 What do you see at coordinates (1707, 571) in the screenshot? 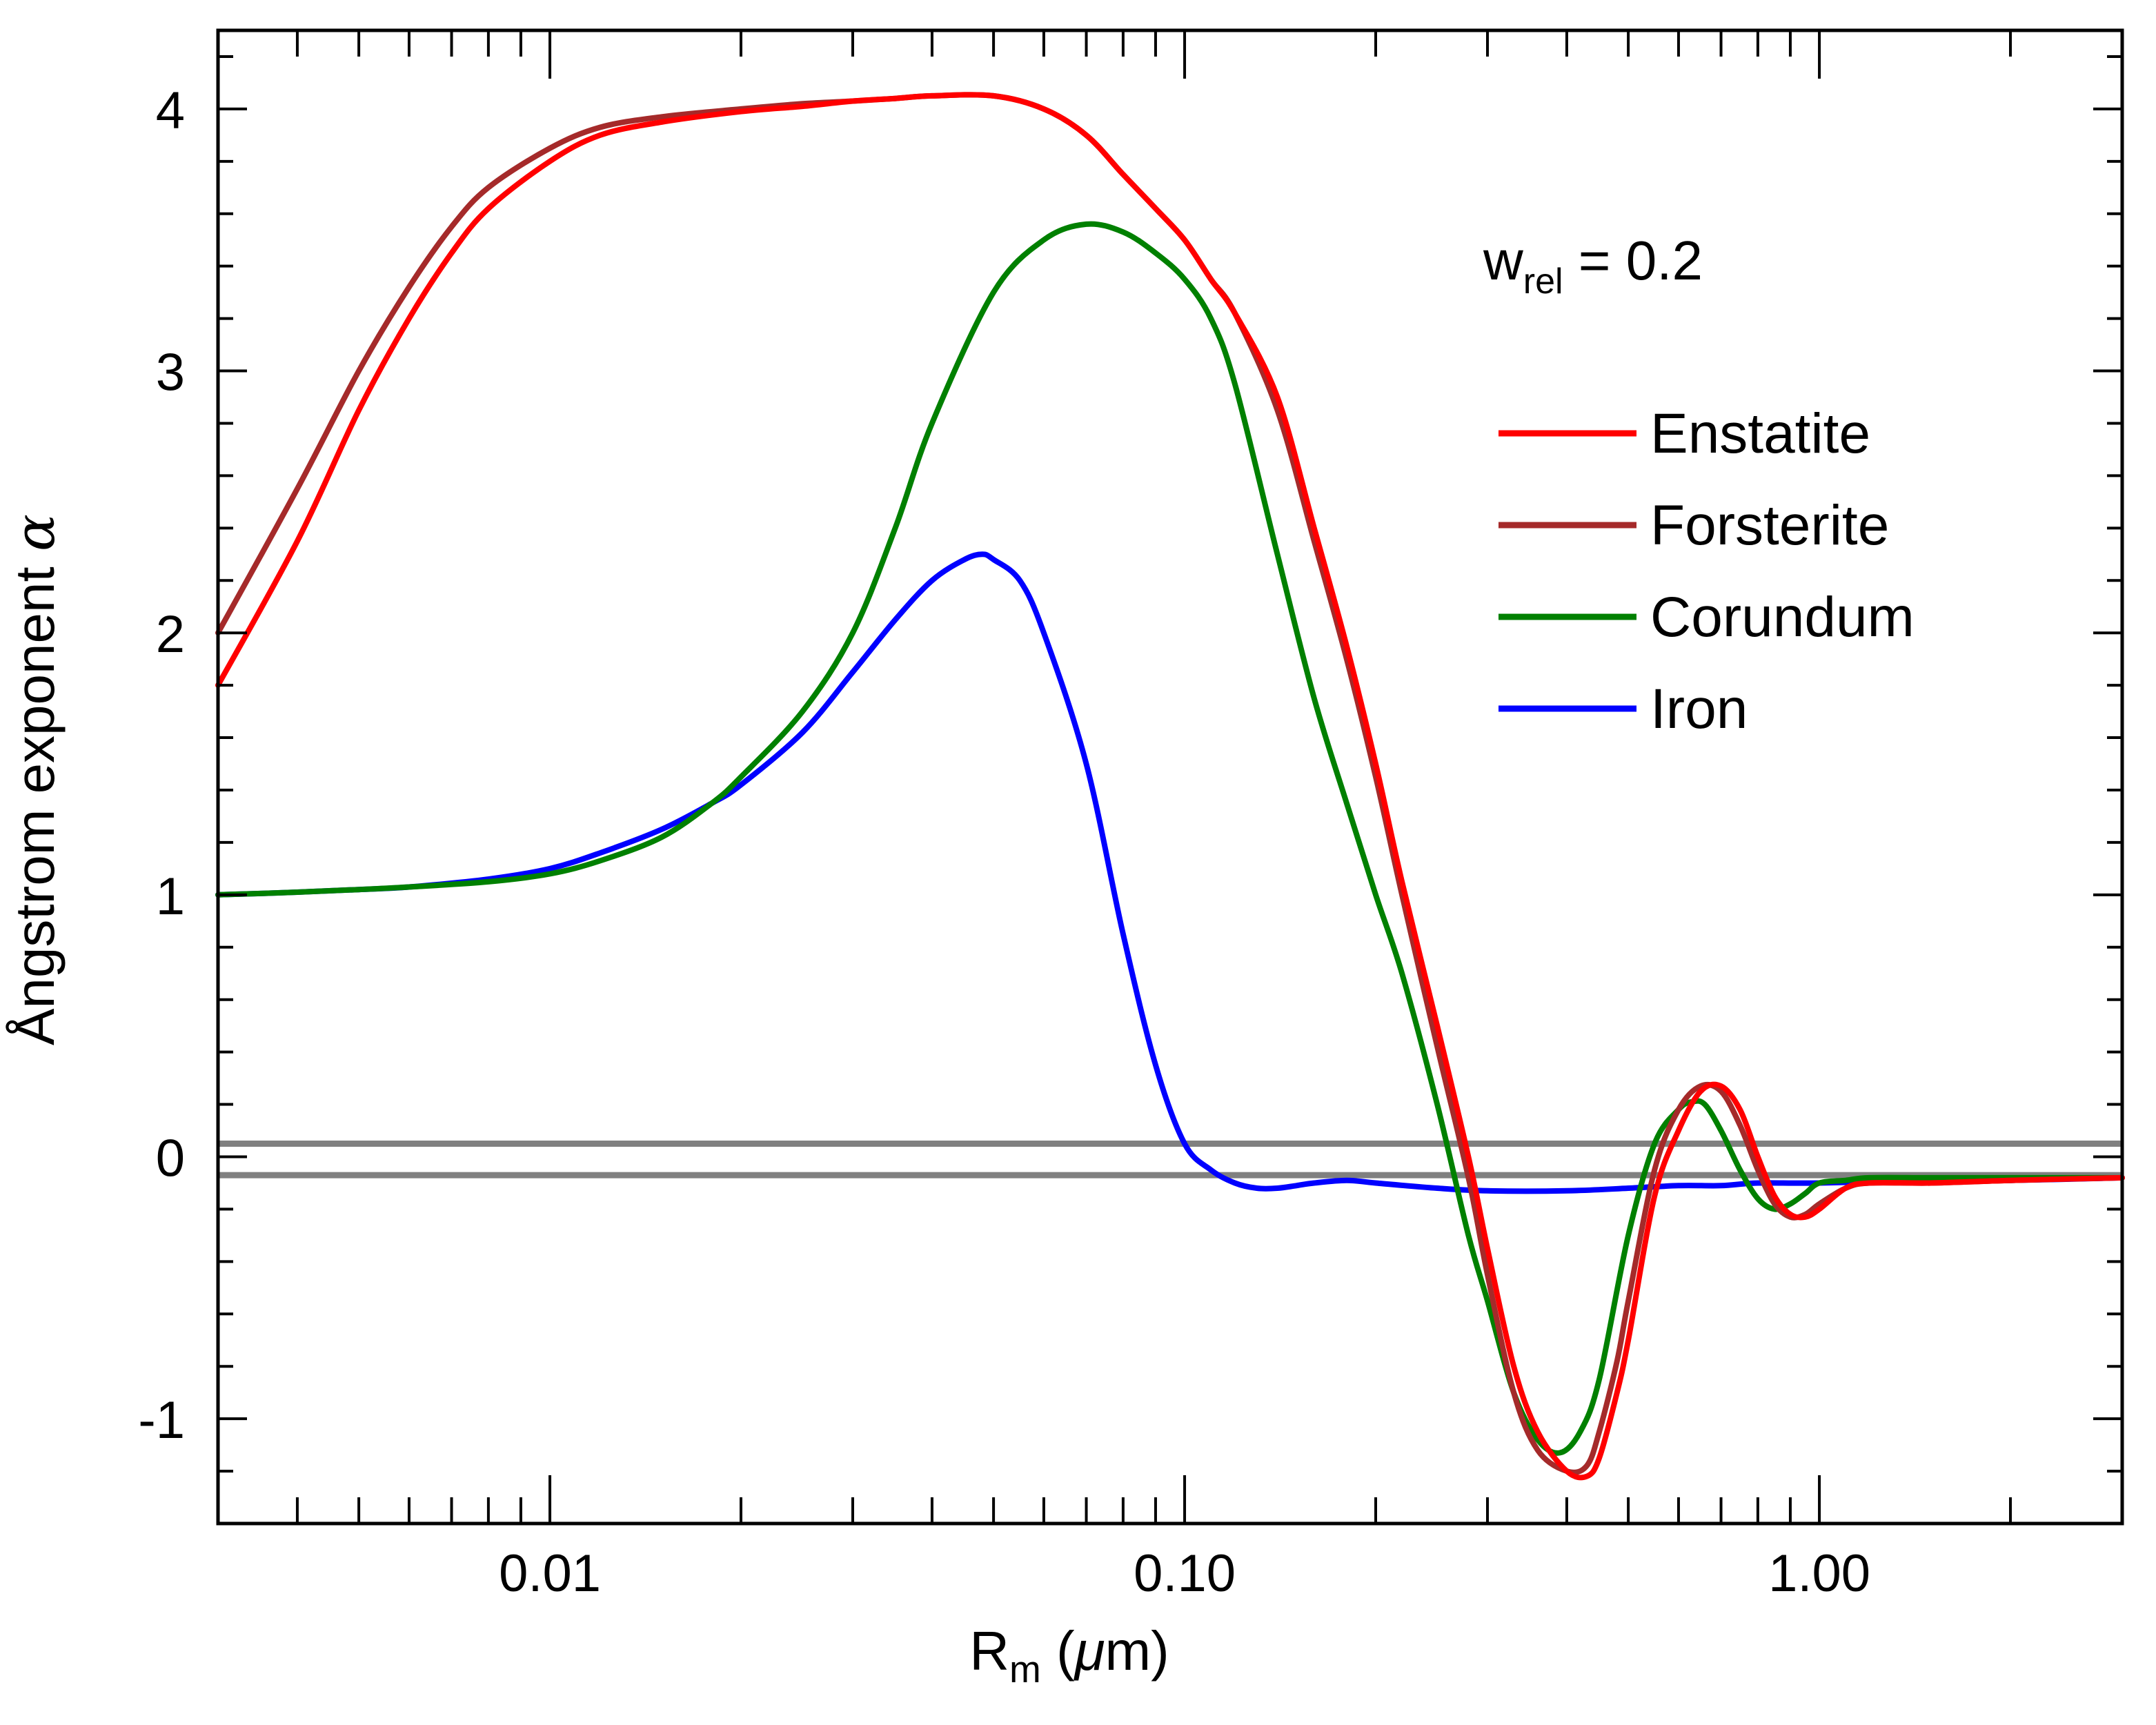
I see `legend: Enstatite Forsterite Corundum Iron` at bounding box center [1707, 571].